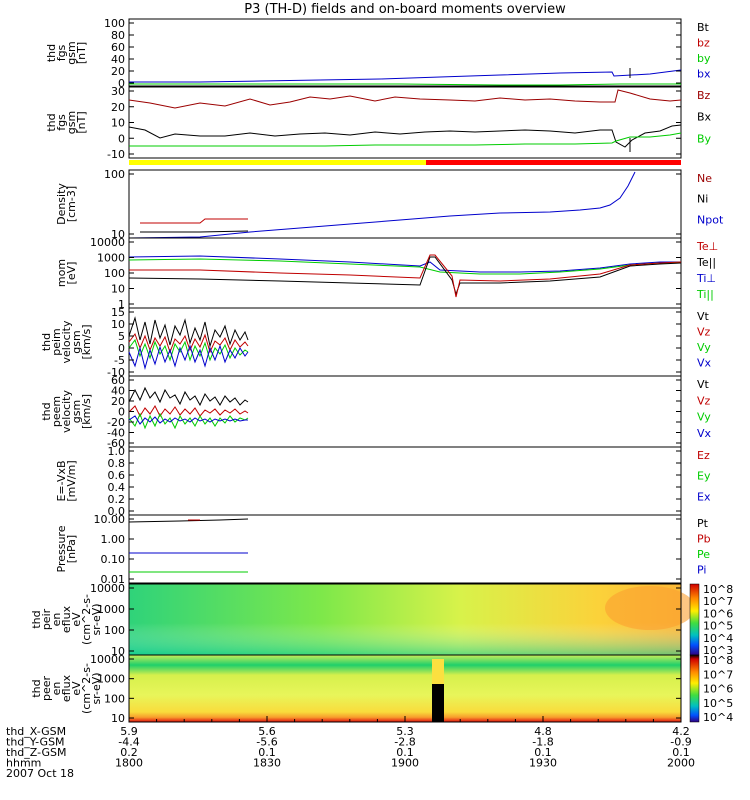 The image size is (750, 800). What do you see at coordinates (51, 122) in the screenshot?
I see `y-axis-label: thd` at bounding box center [51, 122].